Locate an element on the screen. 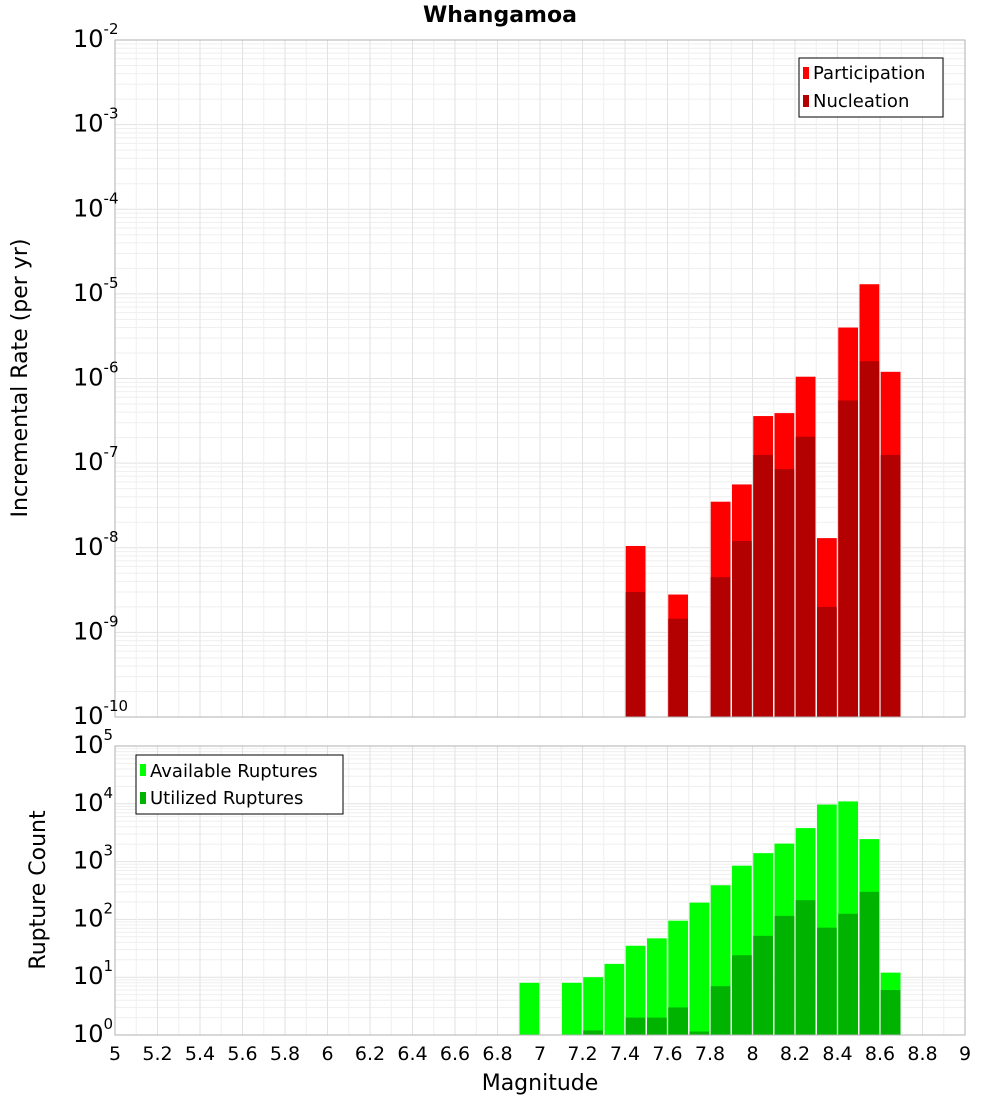 The width and height of the screenshot is (1000, 1100). top-legend-box is located at coordinates (871, 87).